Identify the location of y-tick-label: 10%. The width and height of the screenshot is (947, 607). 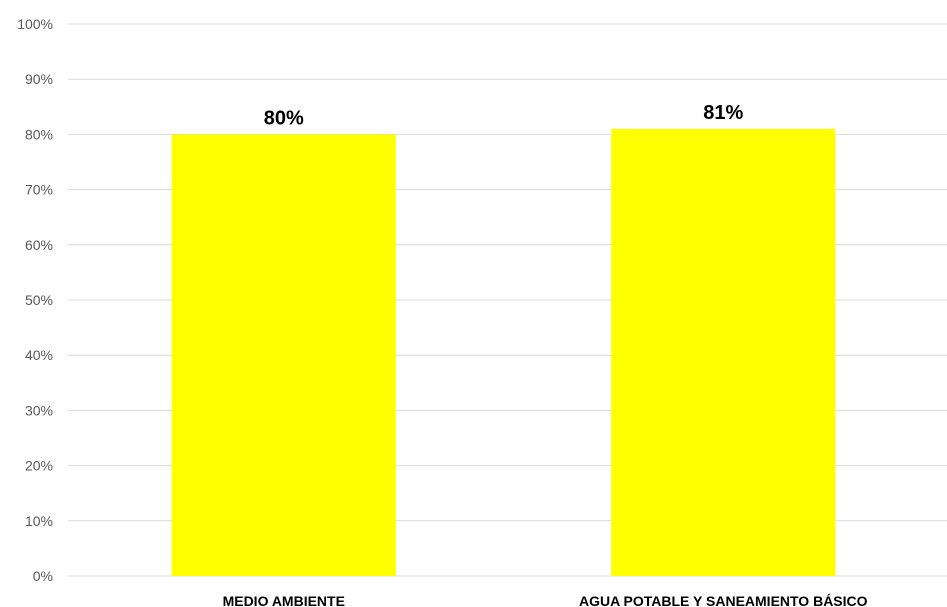
(39, 521).